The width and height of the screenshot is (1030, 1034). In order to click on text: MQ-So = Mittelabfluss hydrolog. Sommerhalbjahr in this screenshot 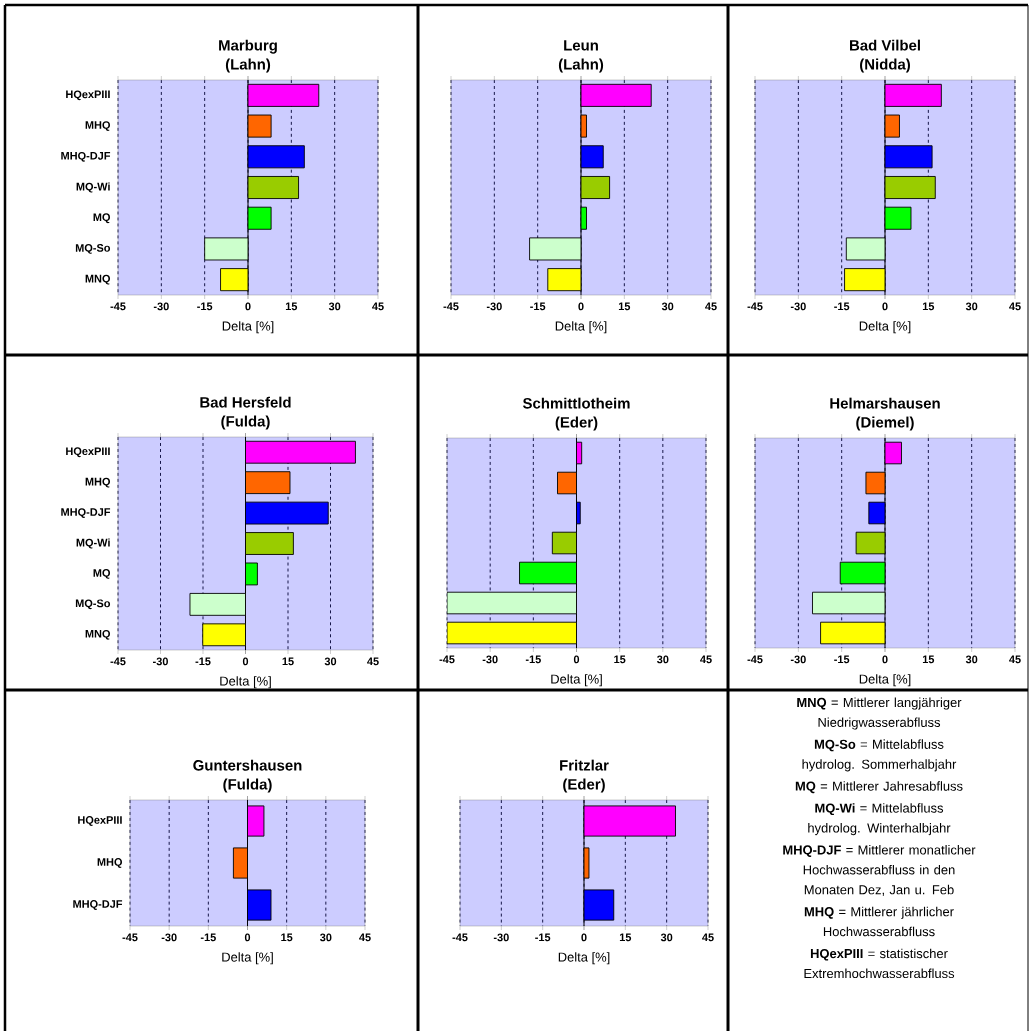, I will do `click(879, 755)`.